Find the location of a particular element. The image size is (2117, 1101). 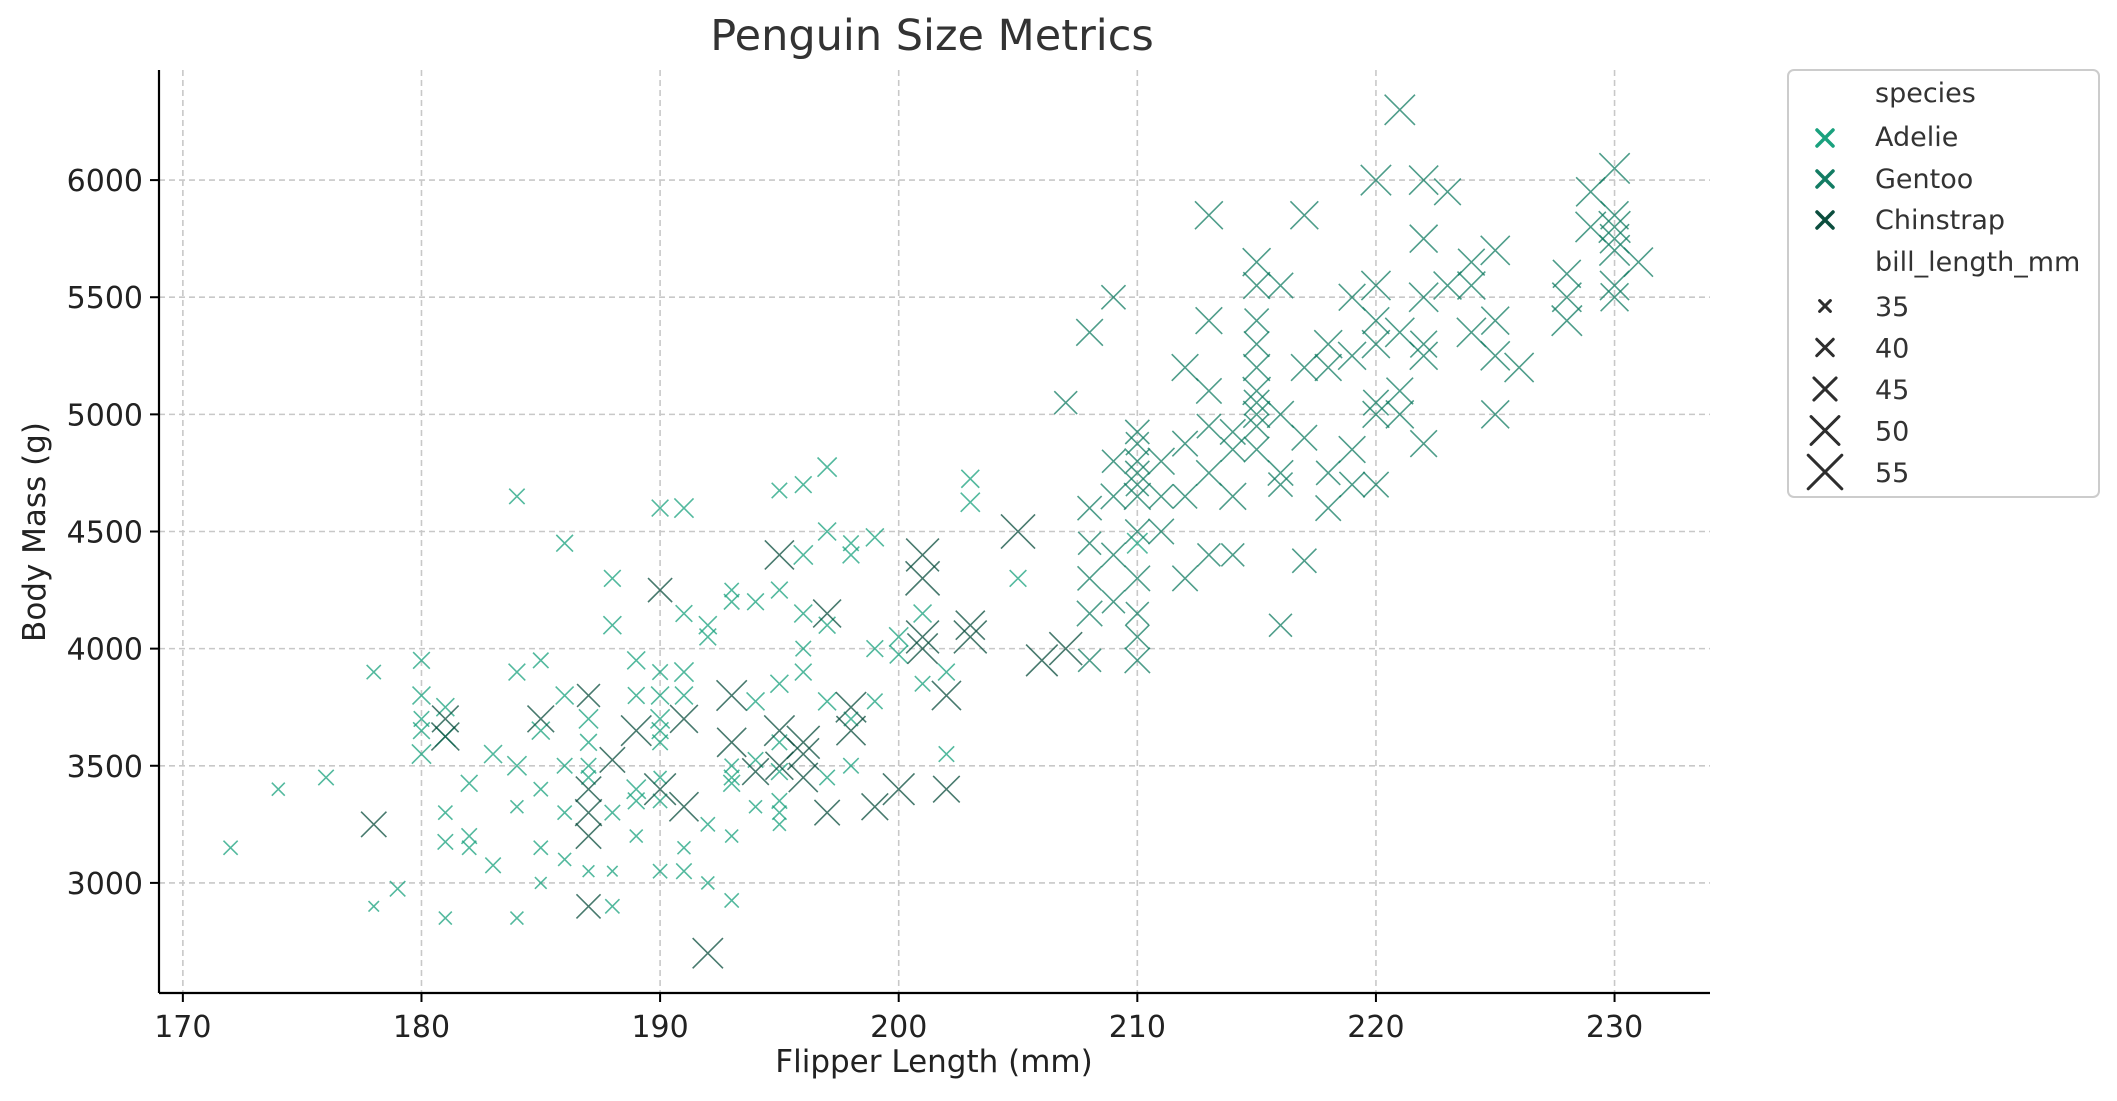

legend-size-label: 45 is located at coordinates (1892, 390).